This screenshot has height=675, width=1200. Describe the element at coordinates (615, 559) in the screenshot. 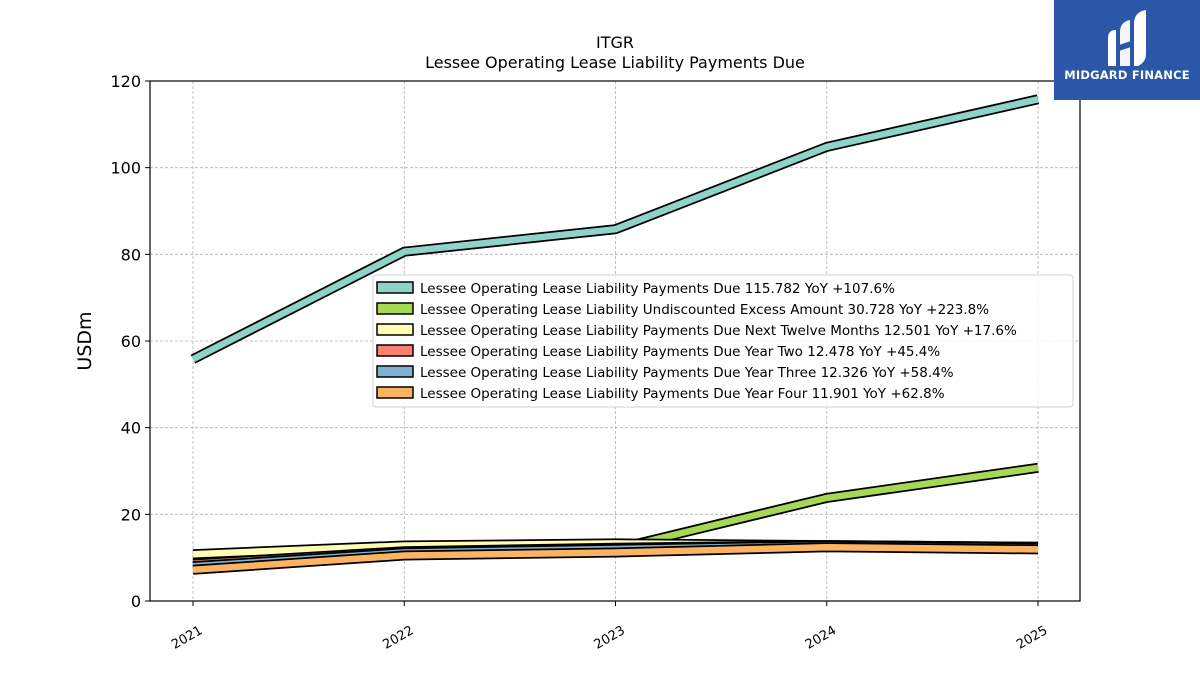

I see `series-line` at that location.